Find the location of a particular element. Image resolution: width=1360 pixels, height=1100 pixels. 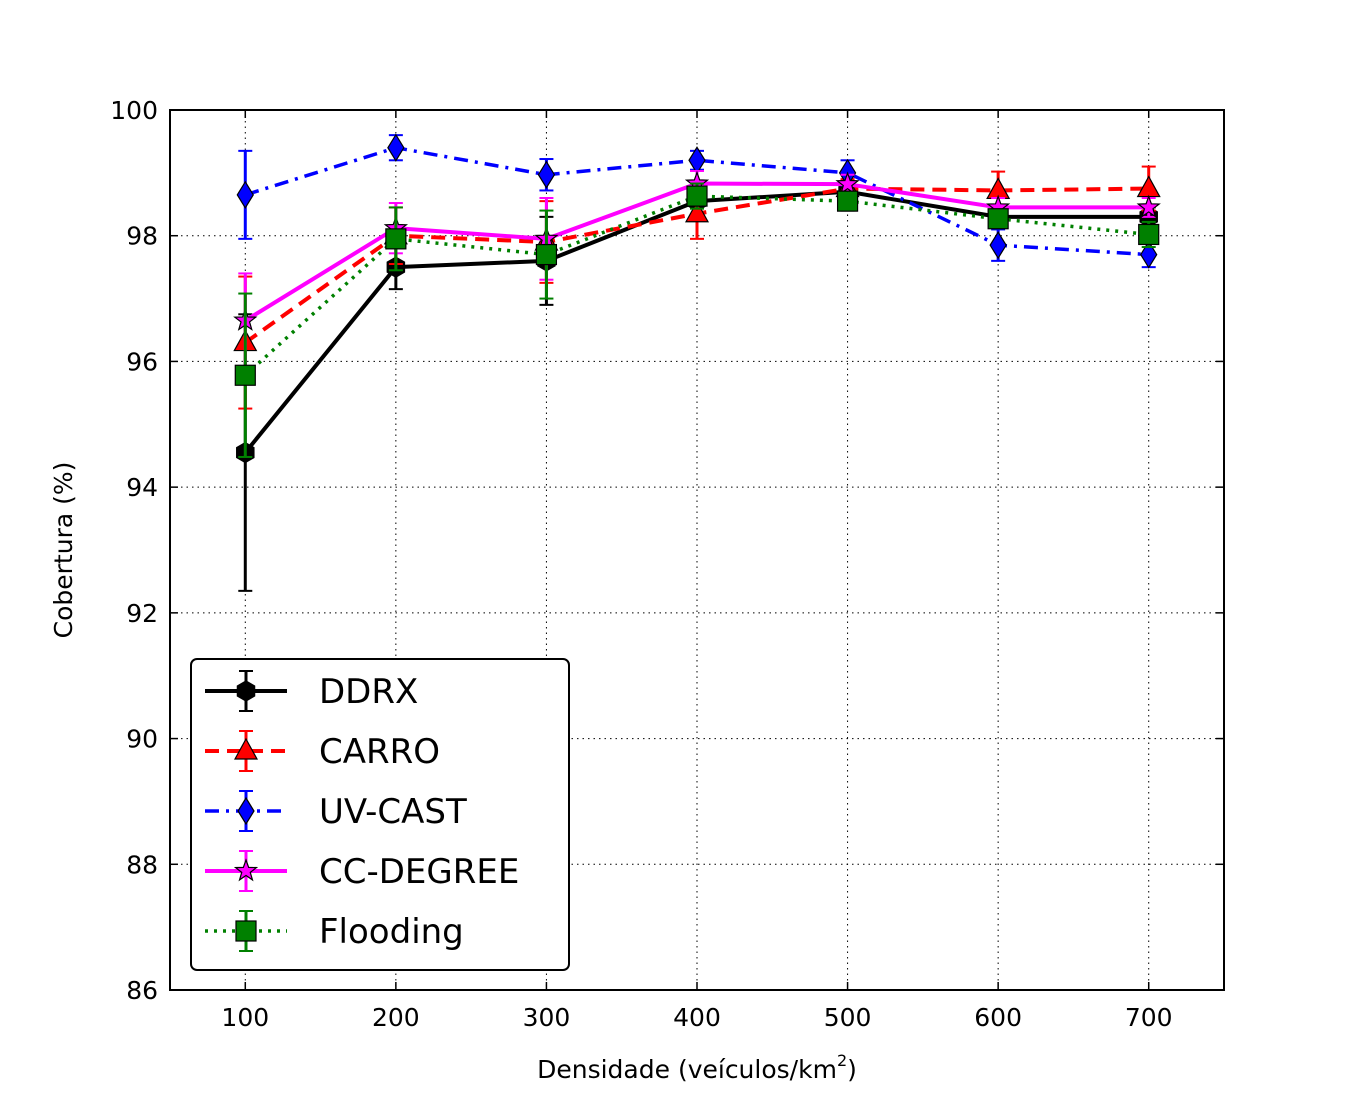

x-tick-label: 200 is located at coordinates (396, 1017).